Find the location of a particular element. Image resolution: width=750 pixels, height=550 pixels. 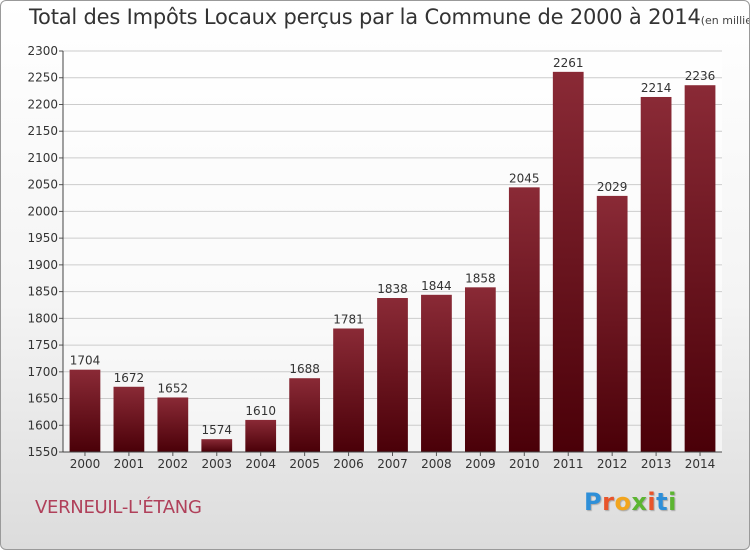

bar-value-label-2007: 1838 is located at coordinates (392, 289).